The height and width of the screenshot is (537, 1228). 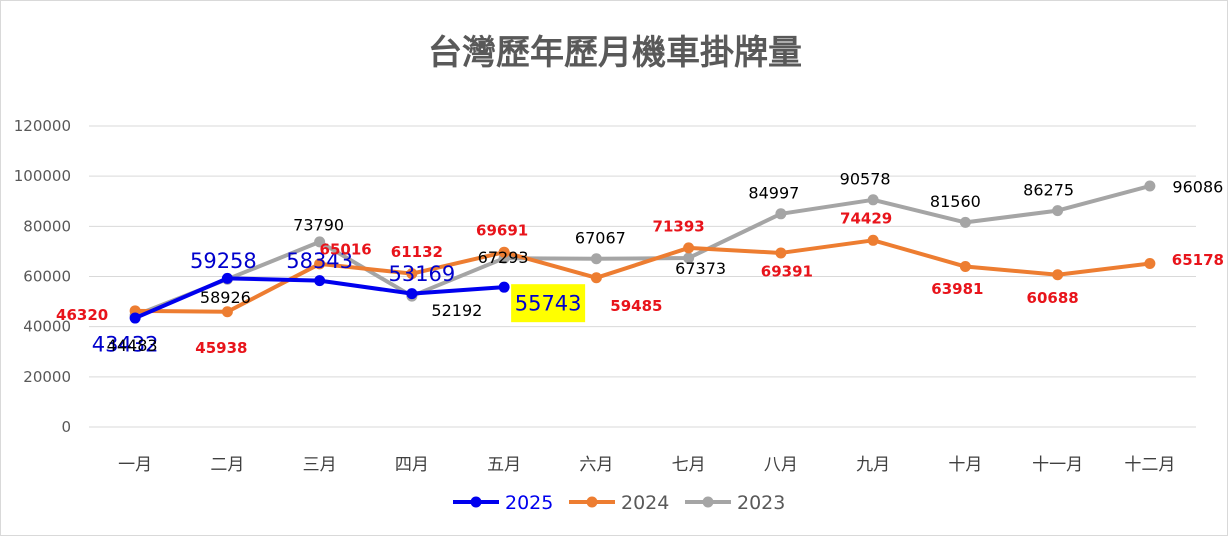 I want to click on legend-label-2023: 2023, so click(x=761, y=503).